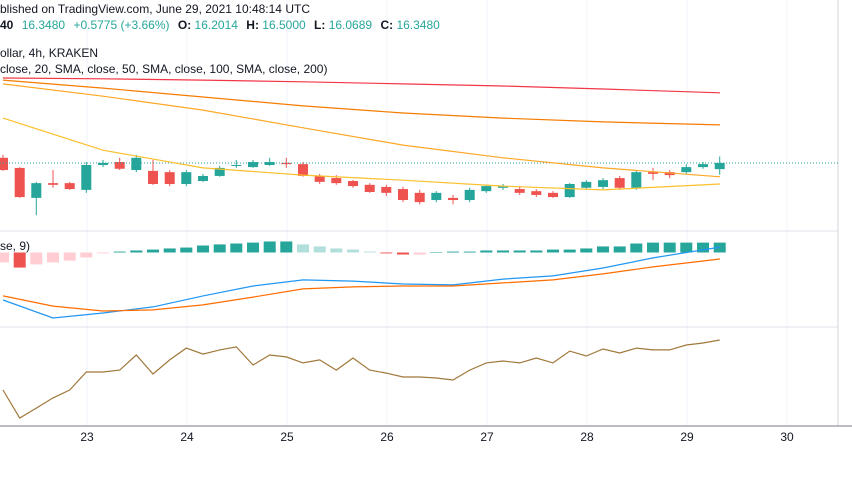 This screenshot has width=852, height=485. What do you see at coordinates (787, 437) in the screenshot?
I see `x-tick-label: 30` at bounding box center [787, 437].